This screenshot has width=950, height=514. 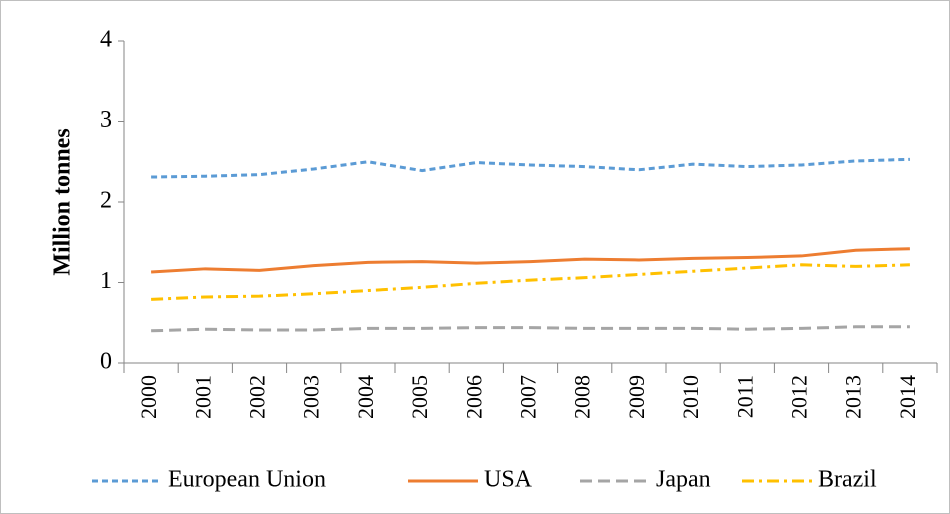 What do you see at coordinates (582, 397) in the screenshot?
I see `x-tick-label: 2008` at bounding box center [582, 397].